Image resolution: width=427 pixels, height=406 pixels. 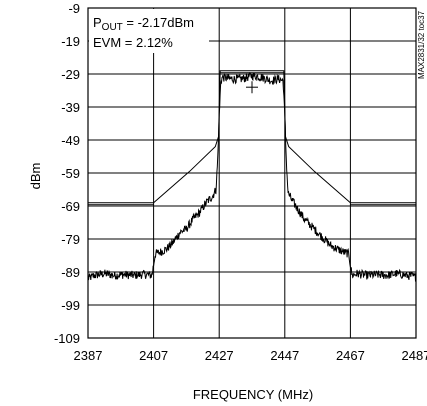 I want to click on annotation-box: POUT = -2.17dBm EVM = 2.12%, so click(x=143, y=32).